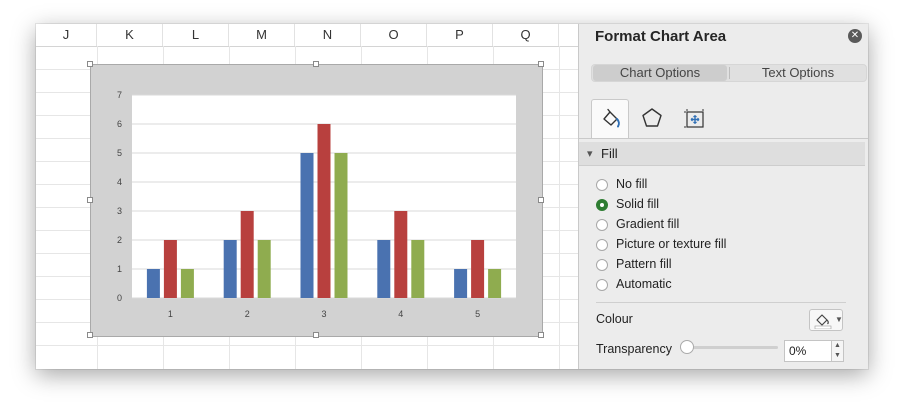 The height and width of the screenshot is (415, 906). Describe the element at coordinates (460, 35) in the screenshot. I see `column-header-p: P` at that location.